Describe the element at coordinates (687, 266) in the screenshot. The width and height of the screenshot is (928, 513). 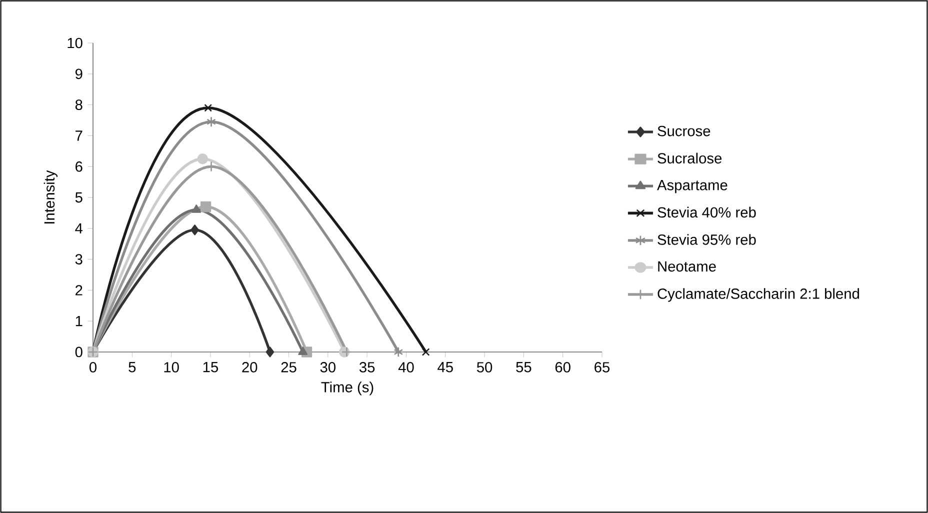
I see `legend-label: Neotame` at that location.